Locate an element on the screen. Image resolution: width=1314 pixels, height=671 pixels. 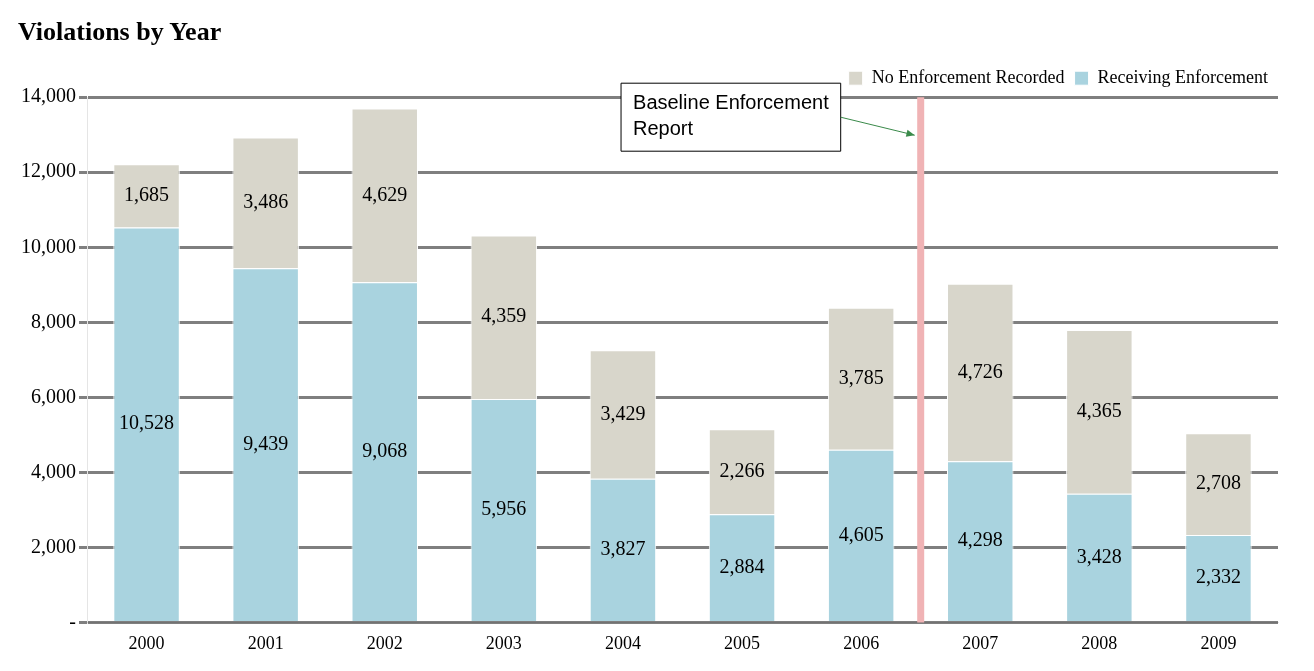
data-label: 5,956 is located at coordinates (504, 508).